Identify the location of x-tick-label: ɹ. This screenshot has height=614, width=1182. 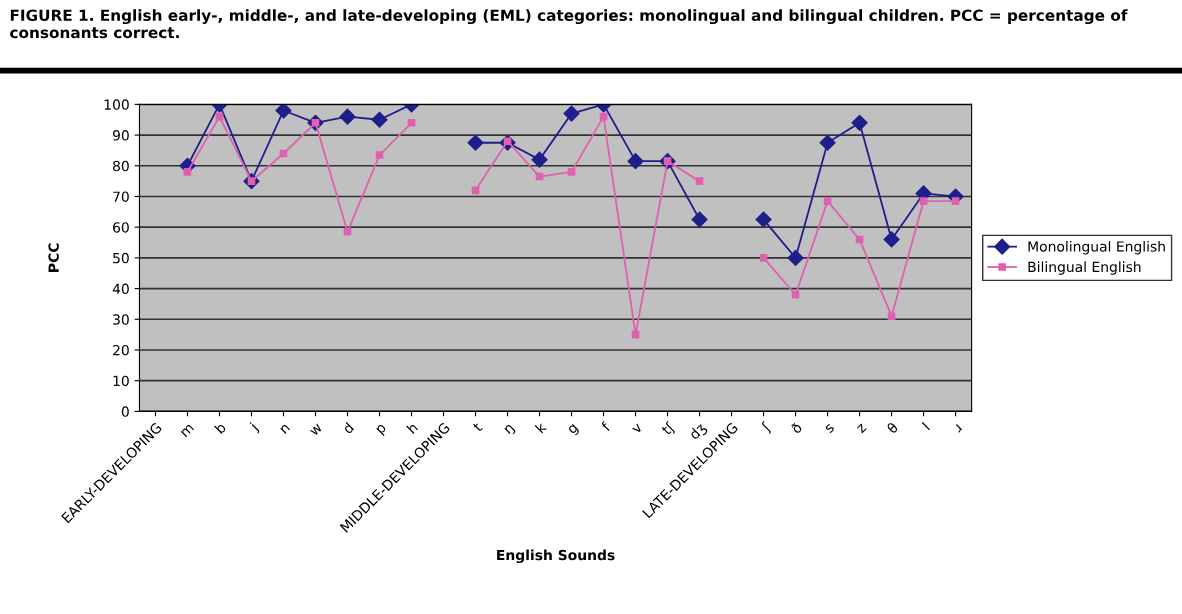
(958, 428).